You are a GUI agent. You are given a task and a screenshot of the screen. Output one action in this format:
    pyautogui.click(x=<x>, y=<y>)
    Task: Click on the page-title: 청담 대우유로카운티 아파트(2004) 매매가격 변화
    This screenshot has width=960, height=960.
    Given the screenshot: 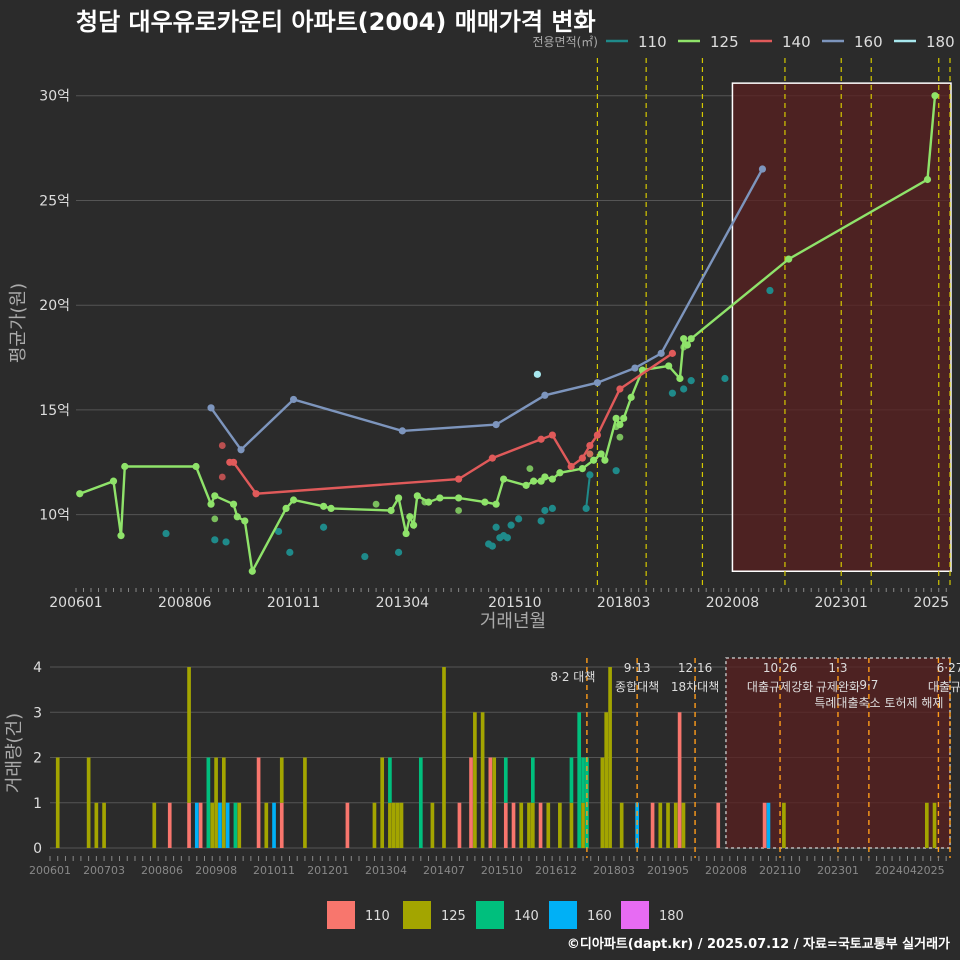 What is the action you would take?
    pyautogui.click(x=336, y=22)
    